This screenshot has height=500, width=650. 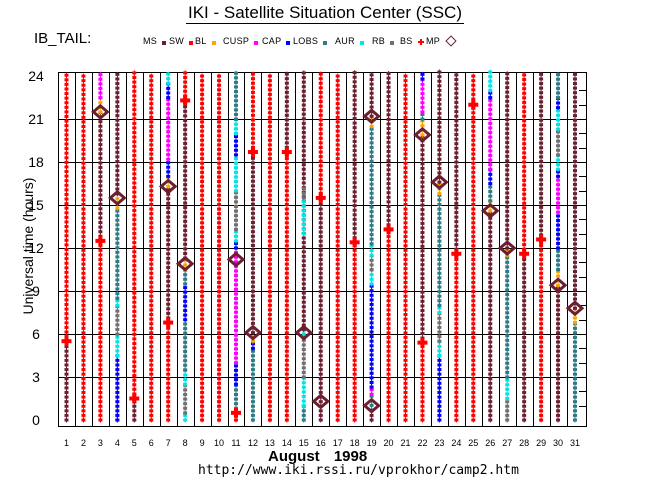 I want to click on satellite-label: IB_TAIL:, so click(x=63, y=38).